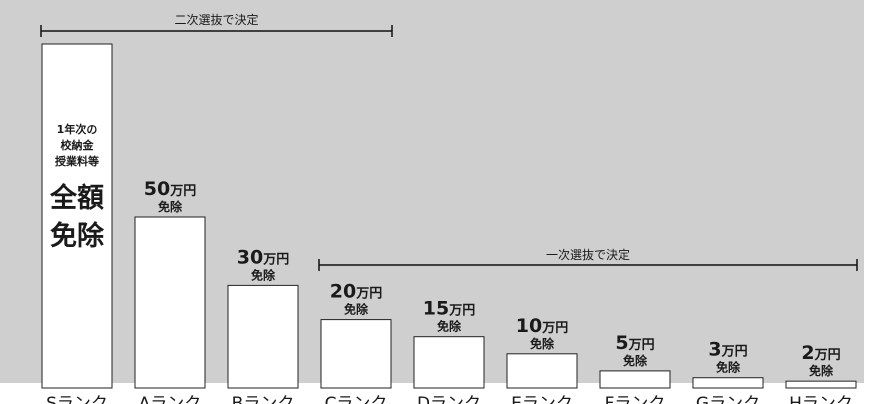  Describe the element at coordinates (727, 350) in the screenshot. I see `value-label-8: 3万円` at that location.